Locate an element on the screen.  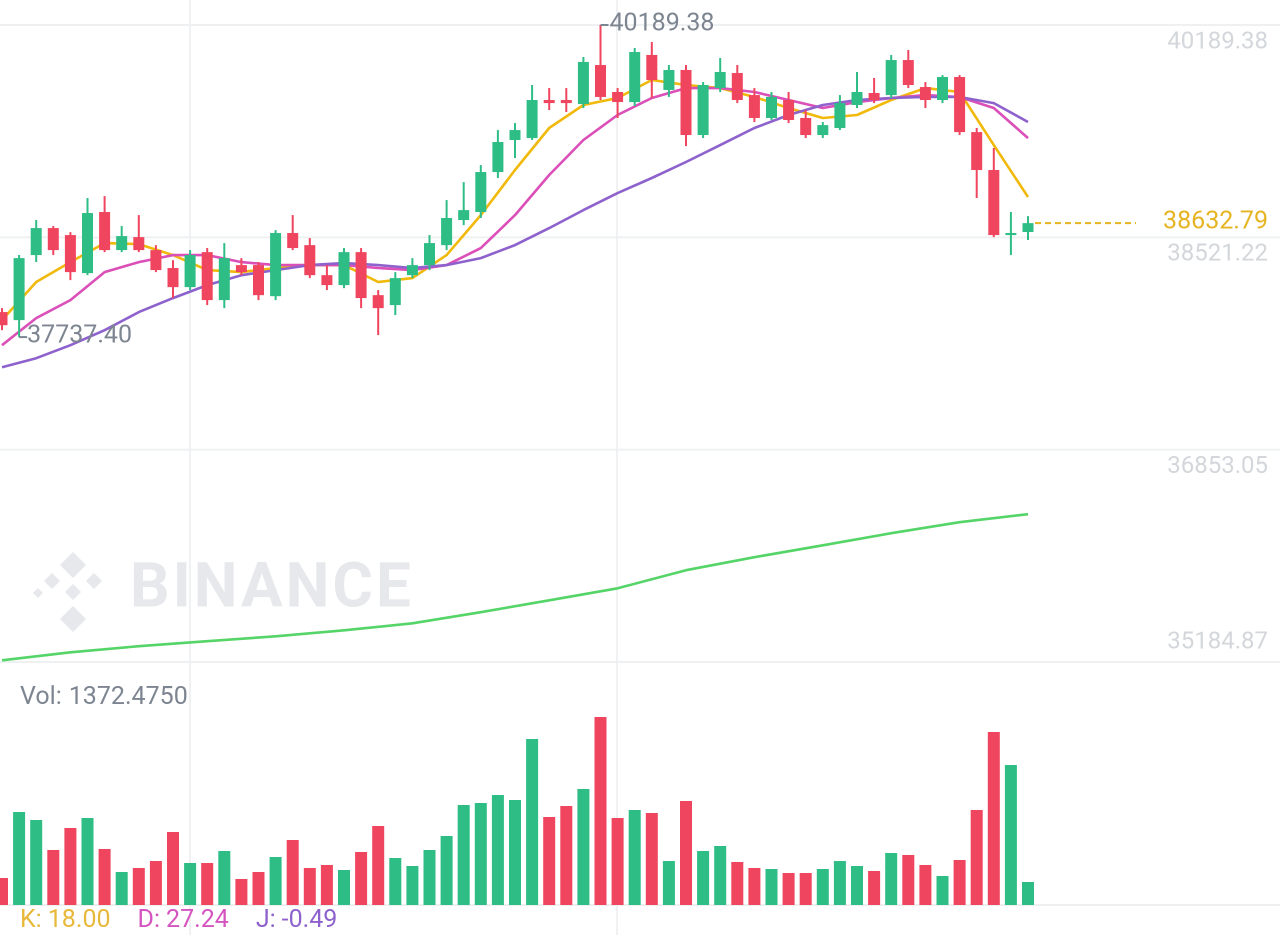
kdj-readout: D: 27.24 is located at coordinates (183, 919).